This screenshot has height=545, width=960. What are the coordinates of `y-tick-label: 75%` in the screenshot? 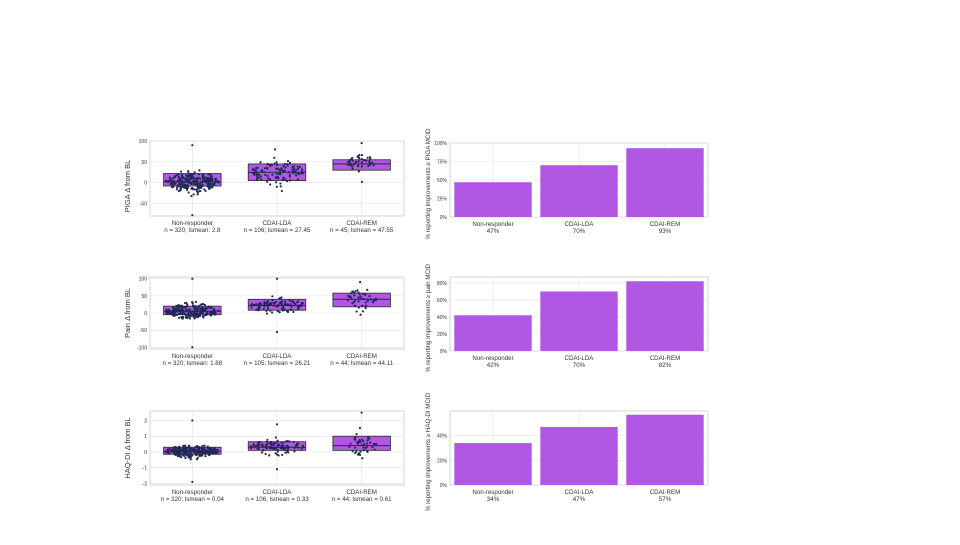 It's located at (442, 163).